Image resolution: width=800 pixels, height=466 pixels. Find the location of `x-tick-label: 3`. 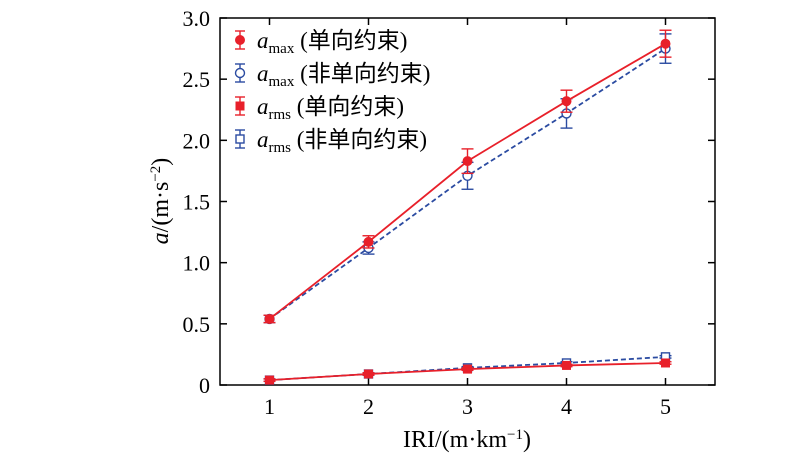

x-tick-label: 3 is located at coordinates (467, 406).